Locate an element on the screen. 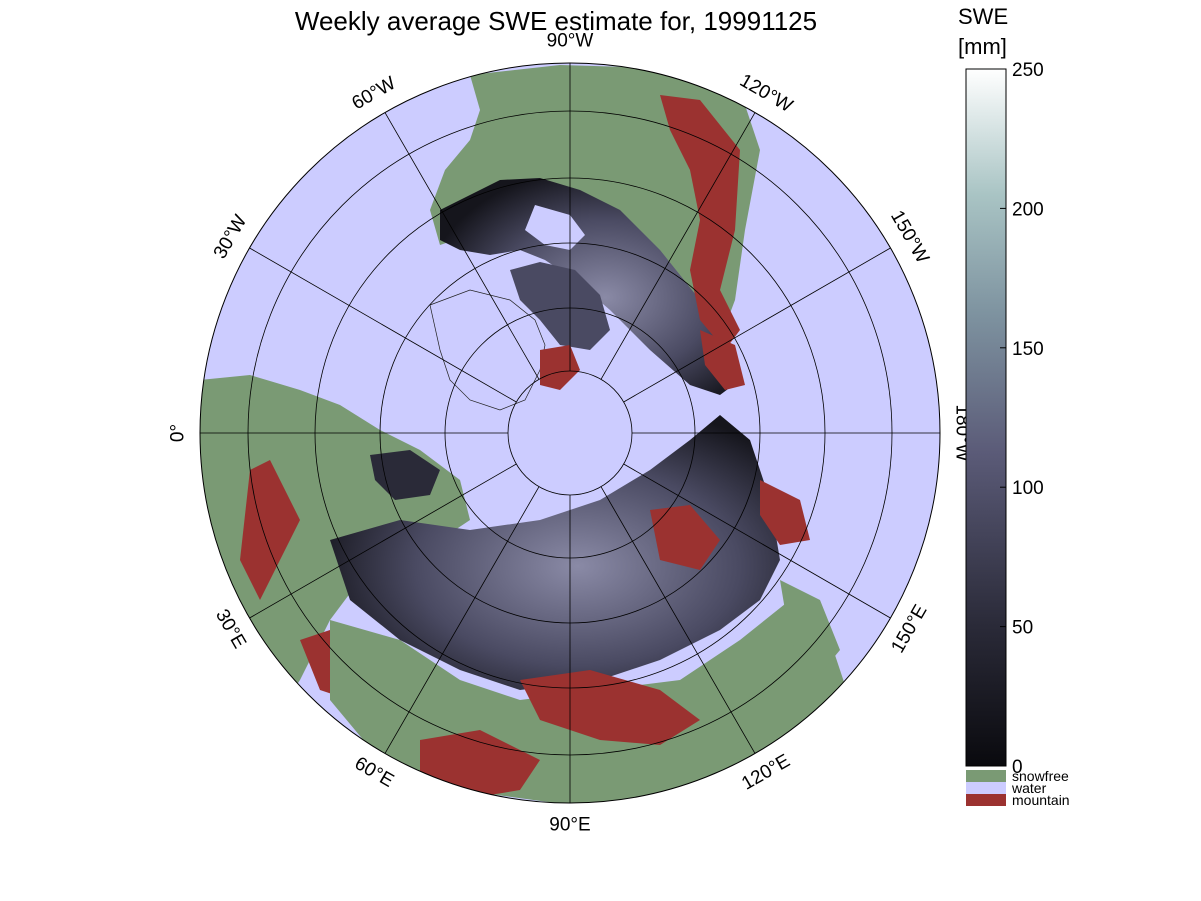  meridian--150 is located at coordinates (757, 325).